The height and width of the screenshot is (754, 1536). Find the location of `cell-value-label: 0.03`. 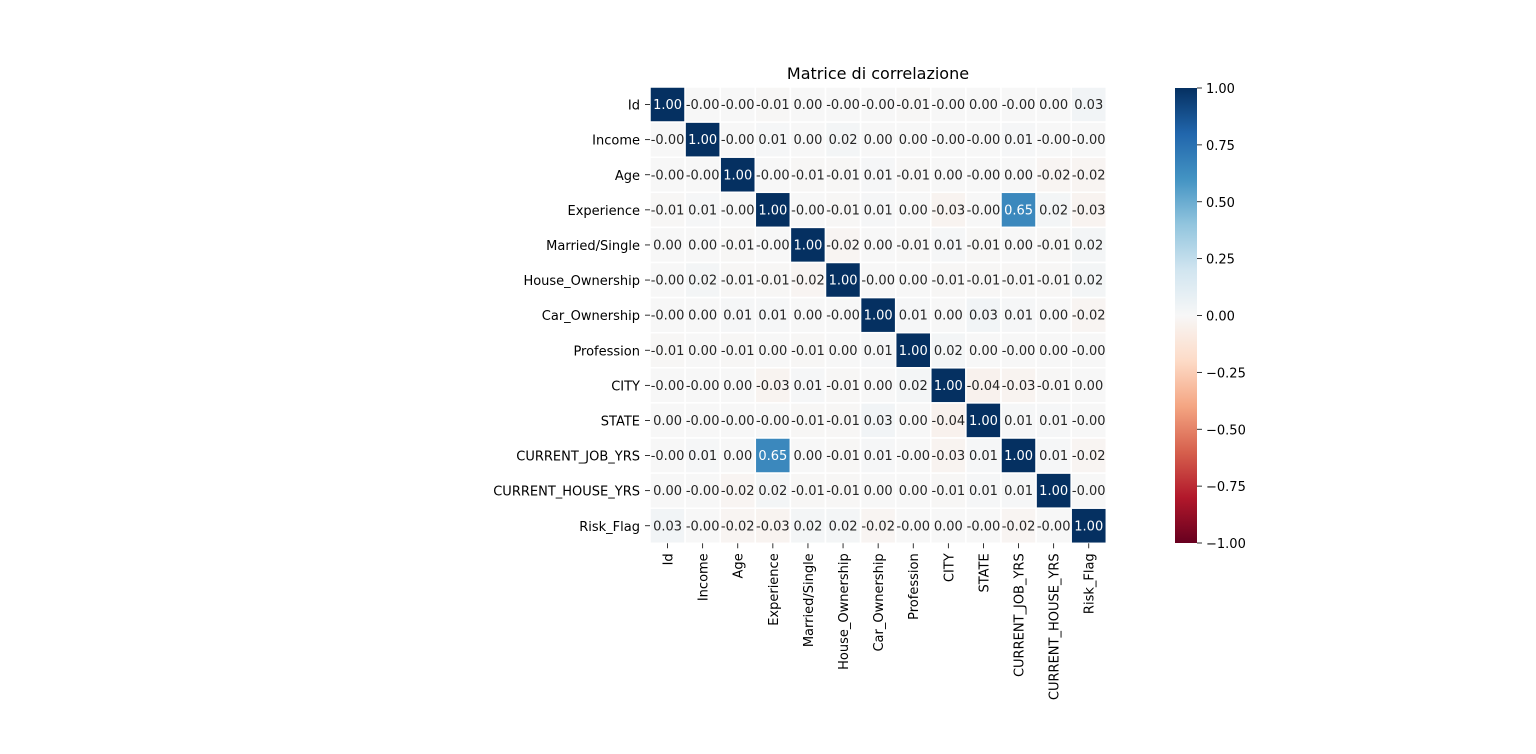

cell-value-label: 0.03 is located at coordinates (1088, 105).